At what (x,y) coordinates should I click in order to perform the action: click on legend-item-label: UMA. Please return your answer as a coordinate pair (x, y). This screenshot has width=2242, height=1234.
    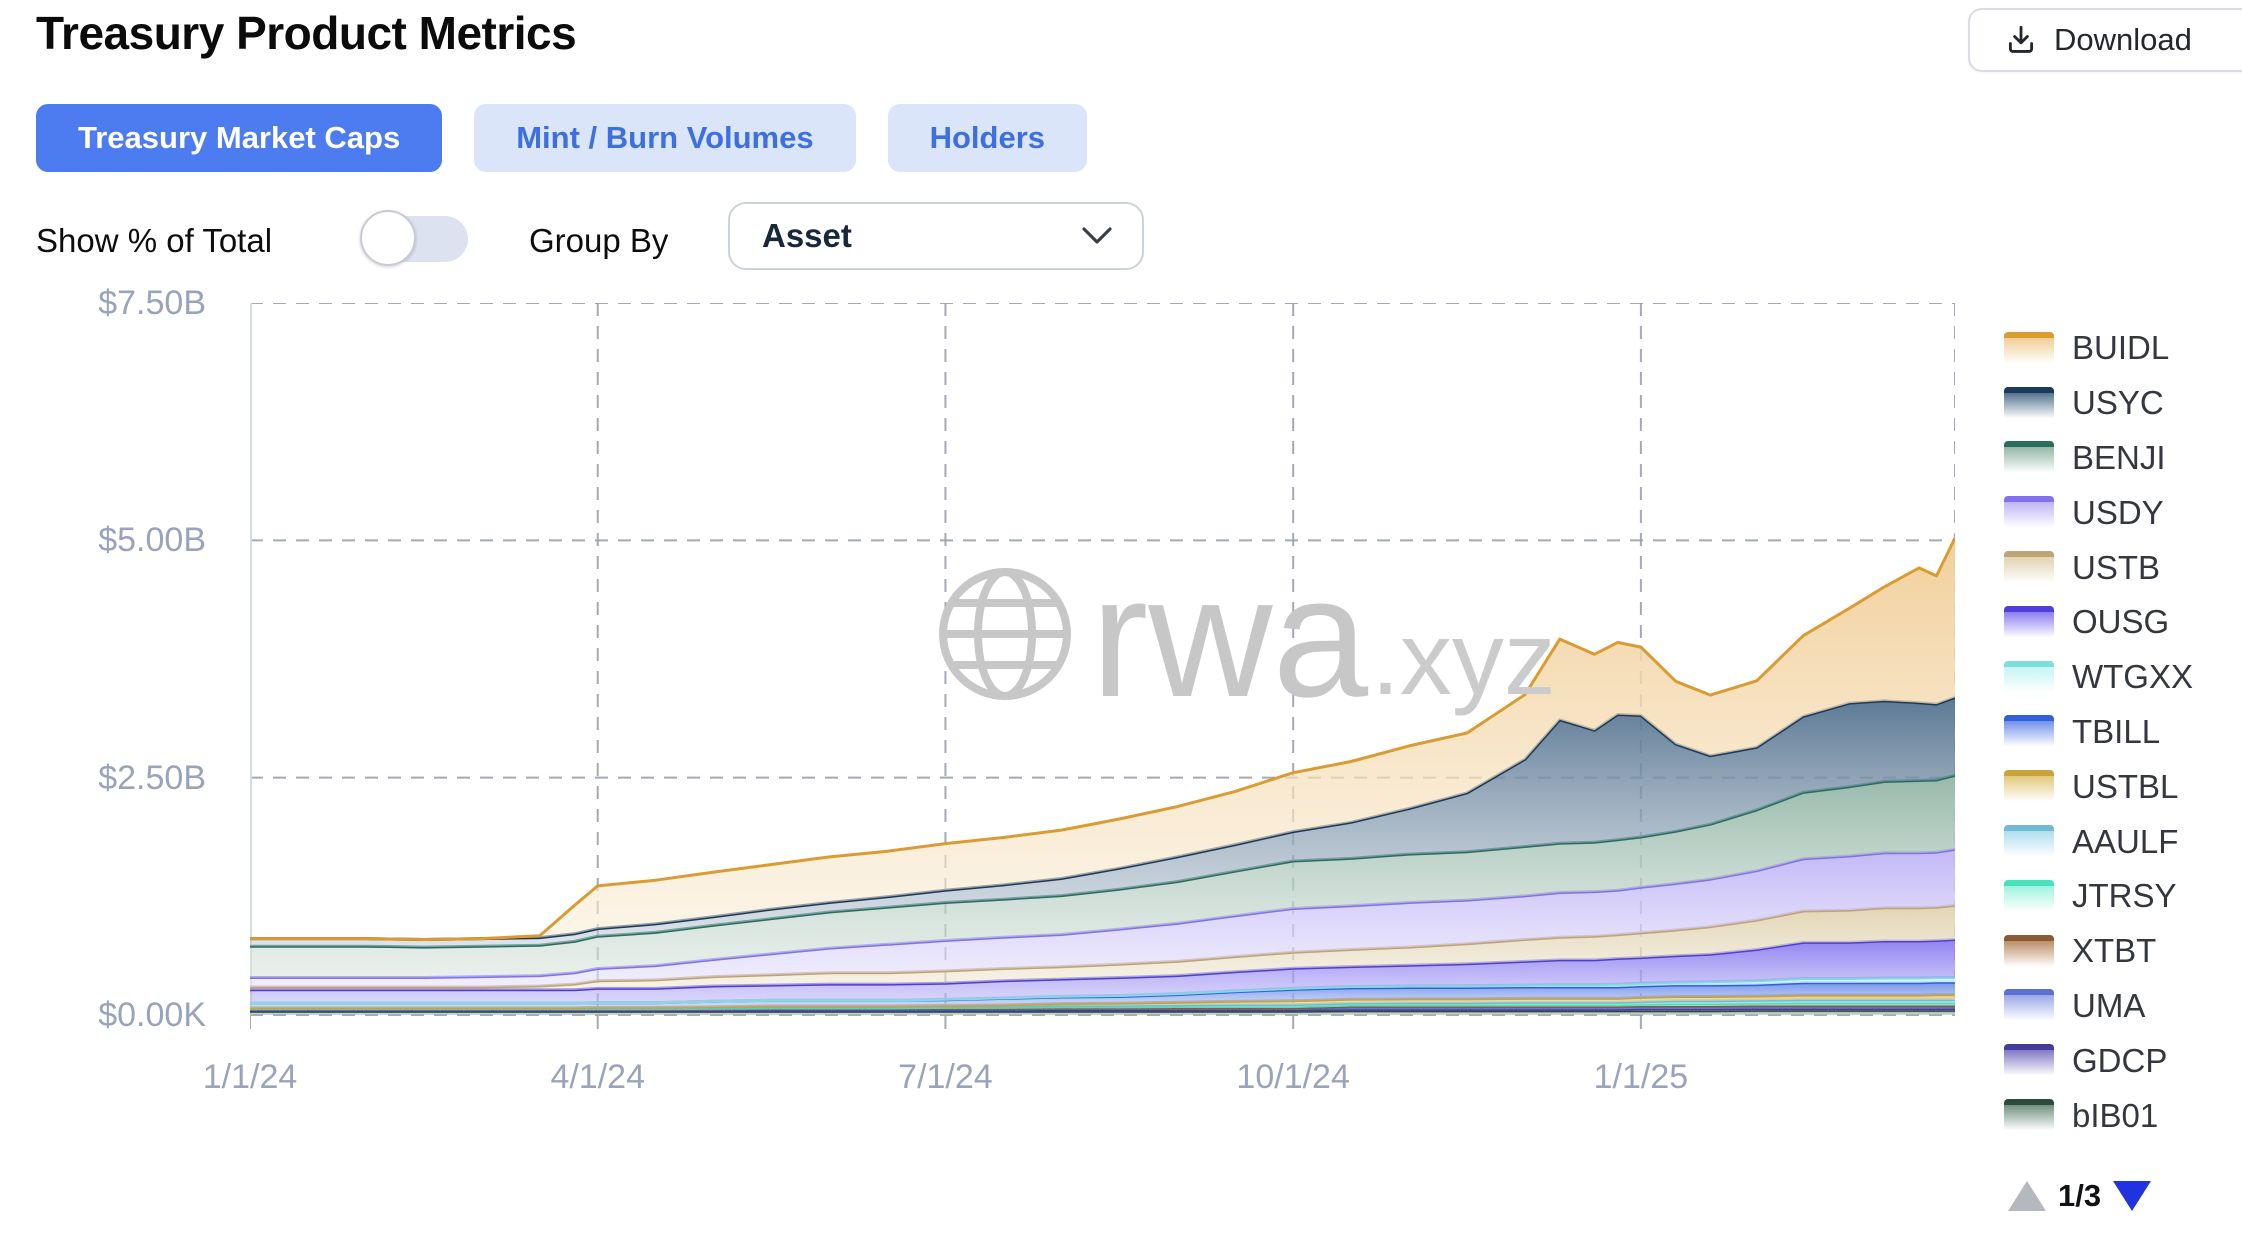
    Looking at the image, I should click on (2109, 1005).